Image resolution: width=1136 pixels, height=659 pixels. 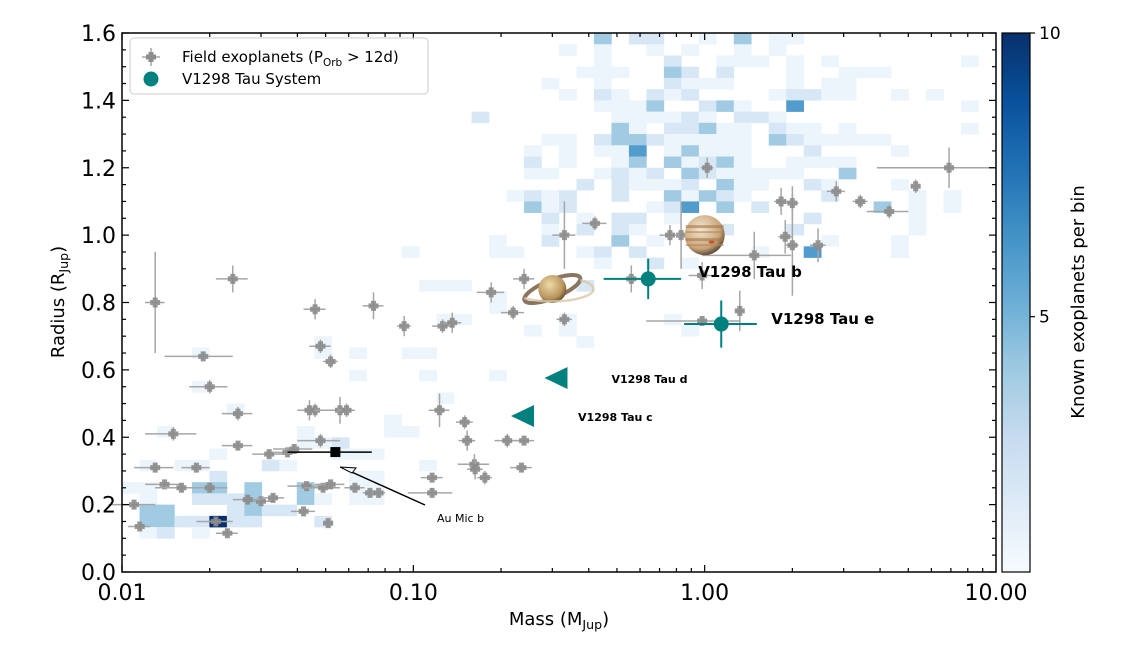 I want to click on planet-label: V1298 Tau c, so click(x=615, y=417).